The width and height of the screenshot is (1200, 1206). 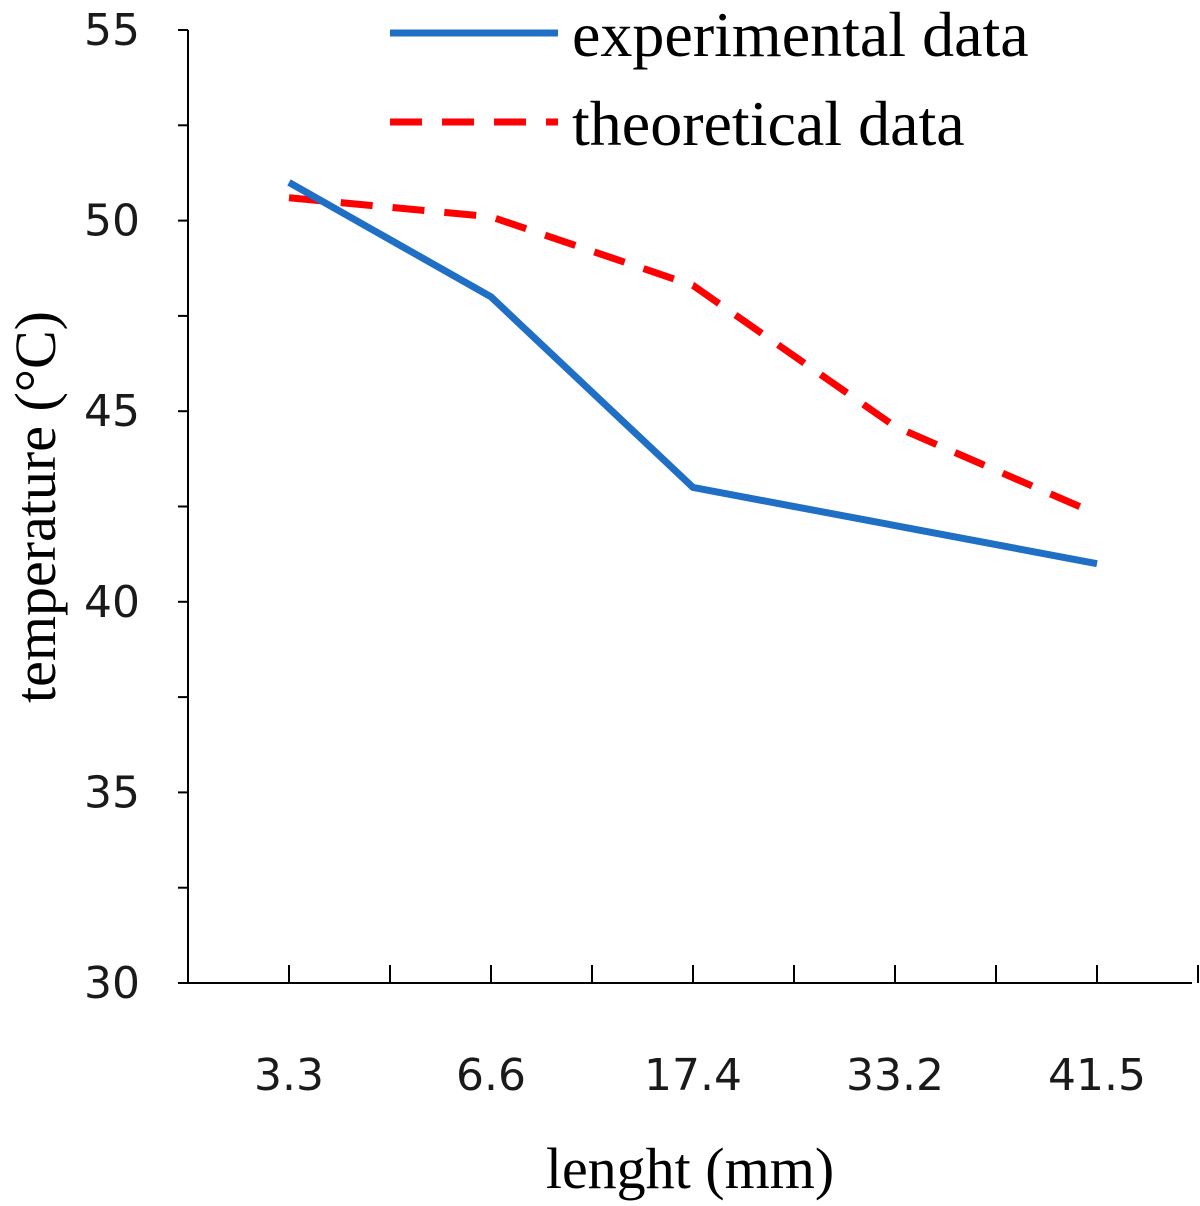 What do you see at coordinates (112, 602) in the screenshot?
I see `y-tick-label: 40` at bounding box center [112, 602].